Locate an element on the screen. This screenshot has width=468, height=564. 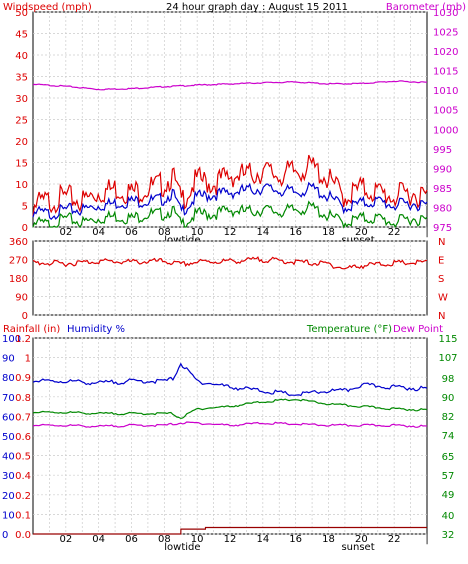
panel3-rain-tick-label: 1 is located at coordinates (28, 359).